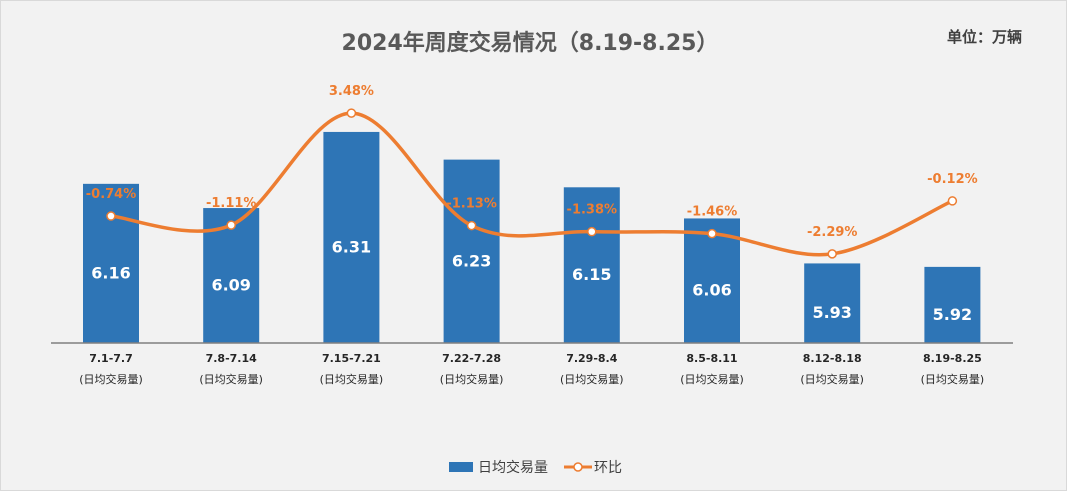 This screenshot has width=1067, height=491. Describe the element at coordinates (831, 312) in the screenshot. I see `bar-value-label: 5.93` at that location.